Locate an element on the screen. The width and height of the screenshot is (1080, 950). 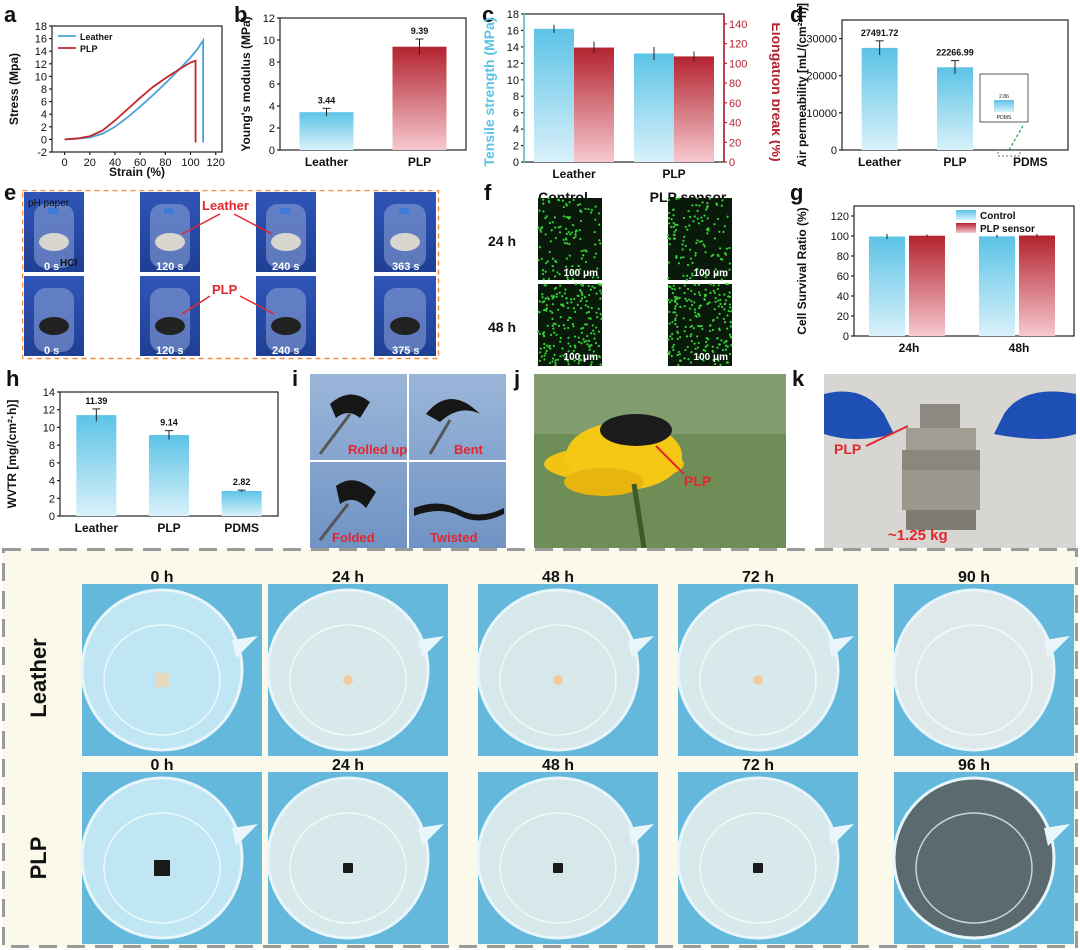
y-tick-label: 12 is located at coordinates (49, 411).